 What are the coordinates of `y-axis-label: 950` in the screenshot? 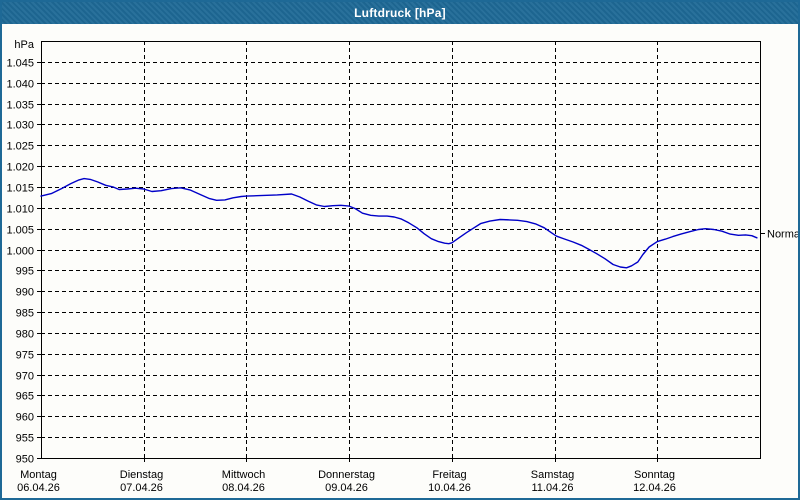 It's located at (25, 460).